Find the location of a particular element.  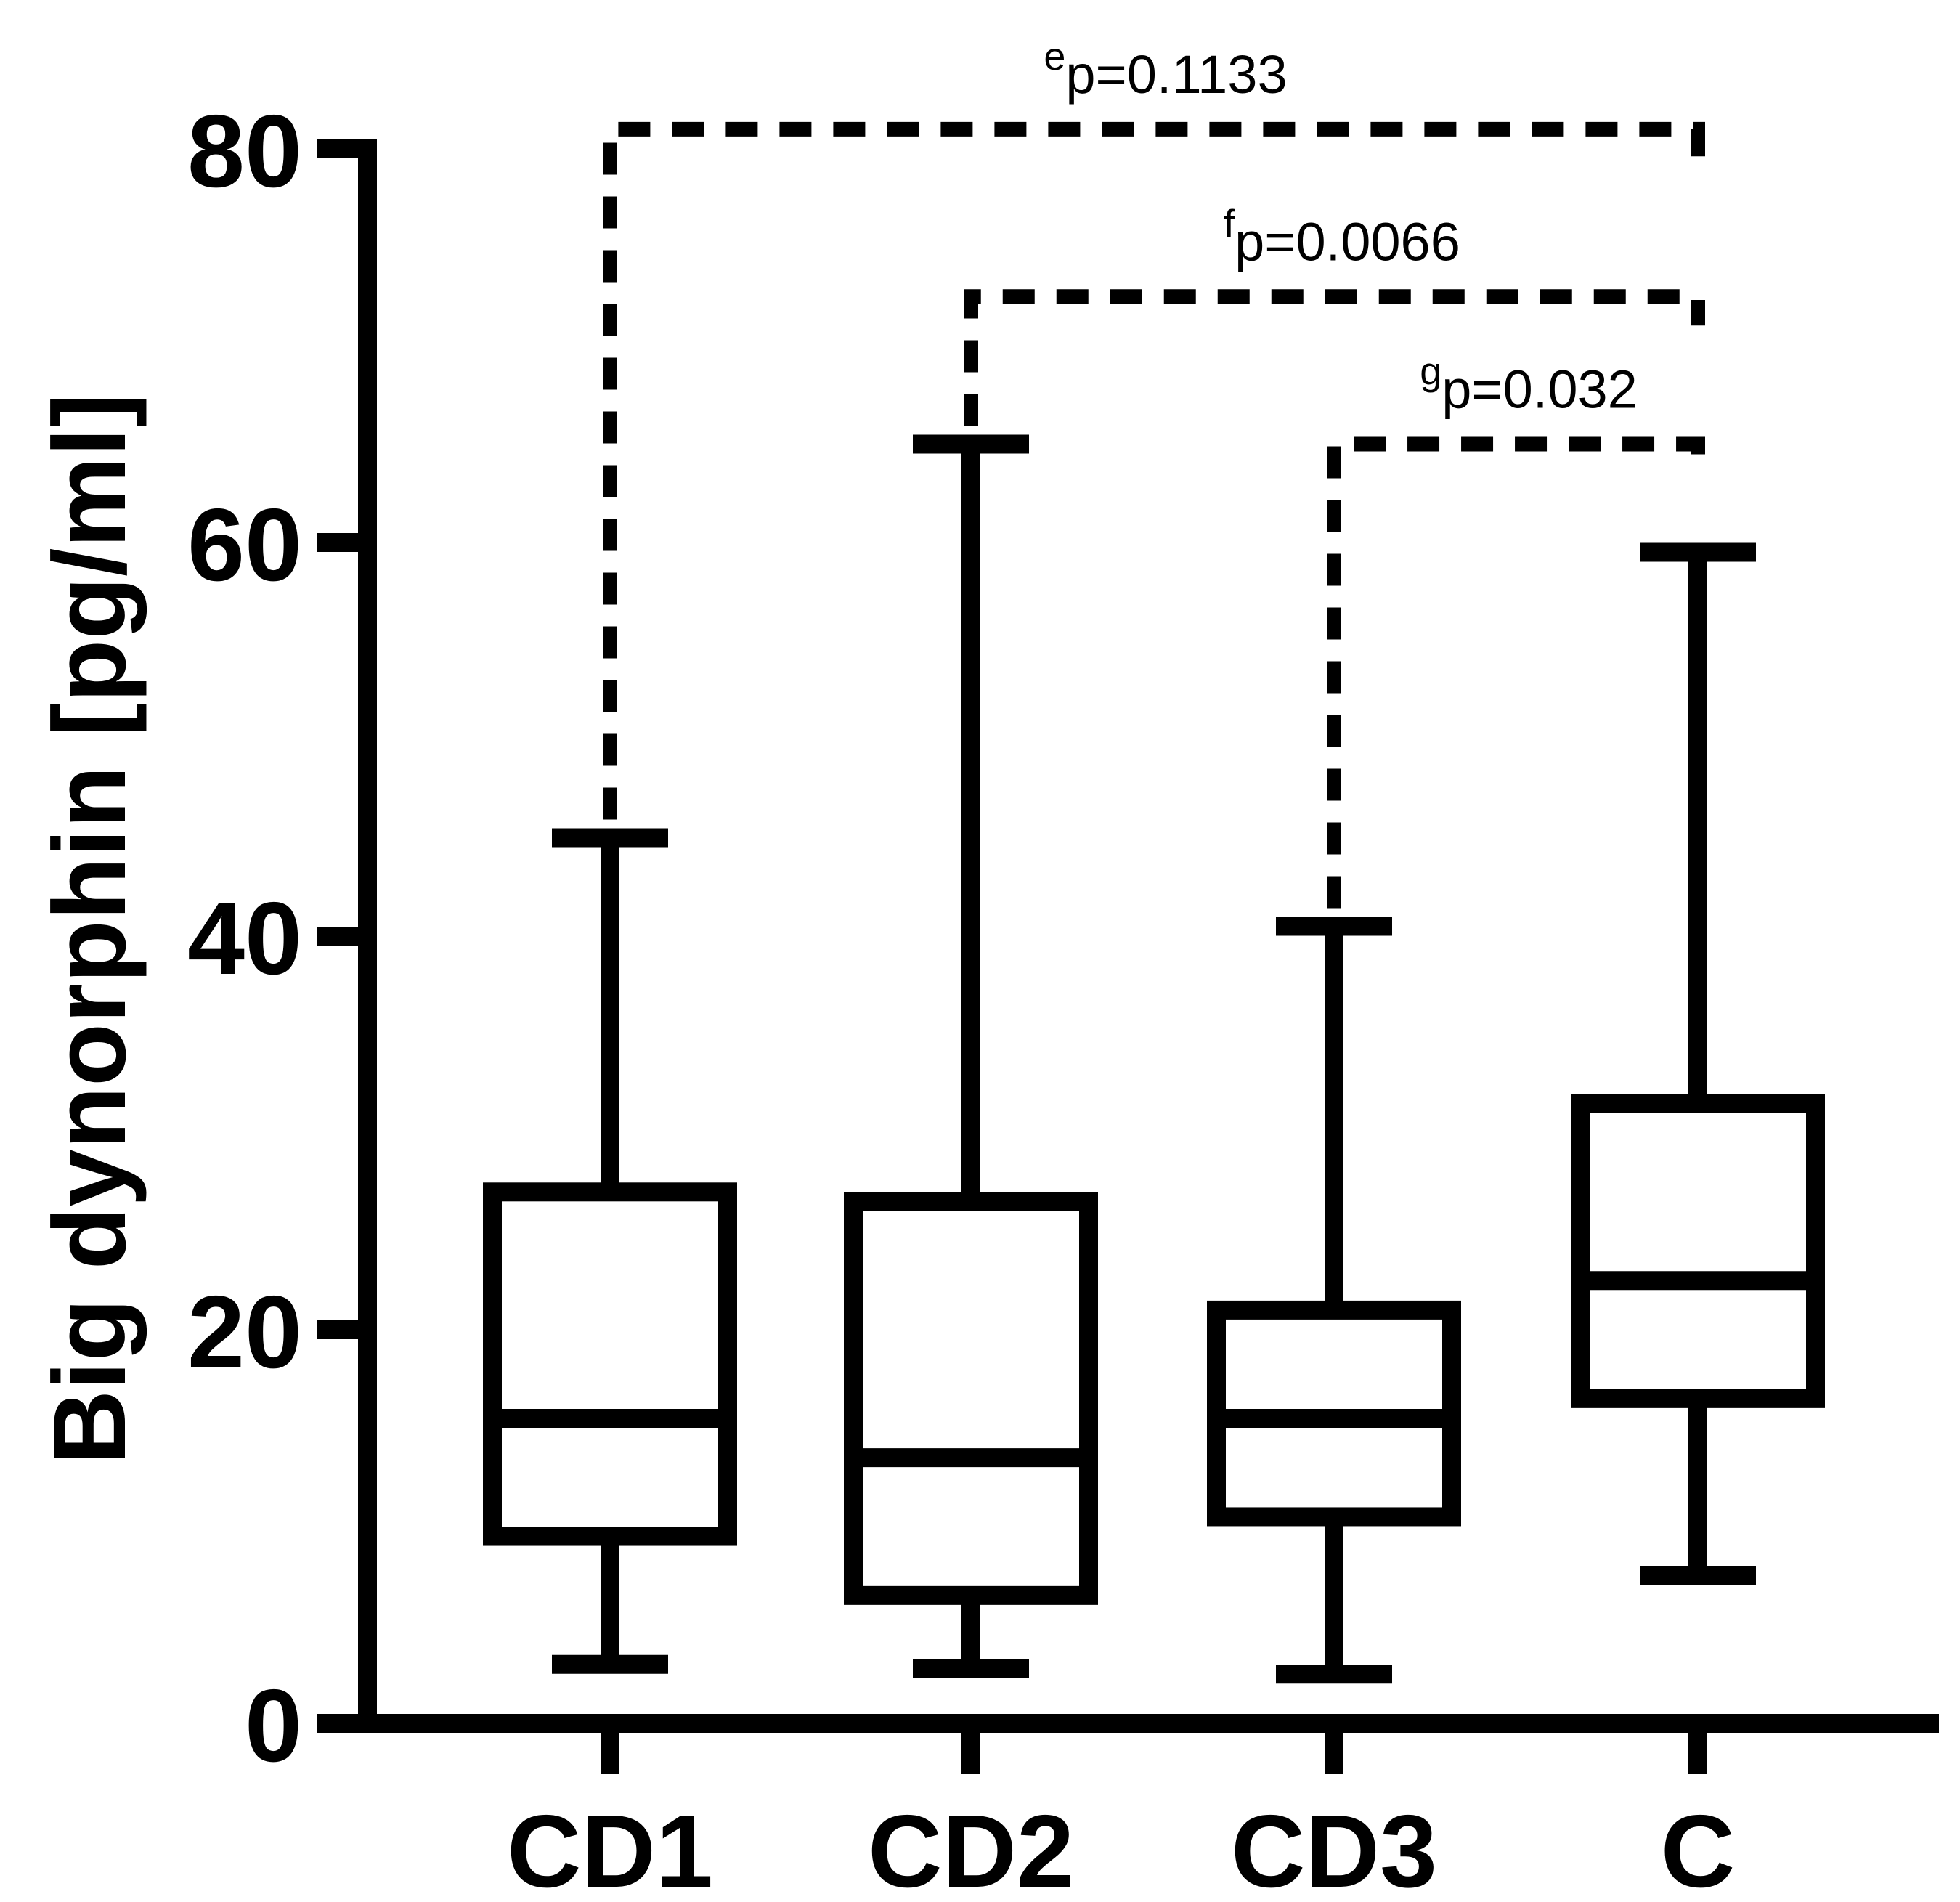

comparison-cd3-vs-c: gp=0.032 is located at coordinates (1516, 629).